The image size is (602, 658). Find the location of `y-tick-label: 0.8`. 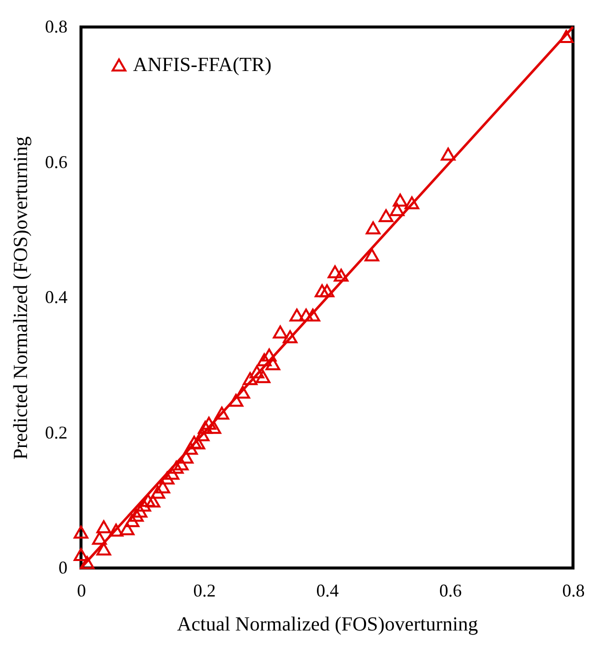

y-tick-label: 0.8 is located at coordinates (56, 26).